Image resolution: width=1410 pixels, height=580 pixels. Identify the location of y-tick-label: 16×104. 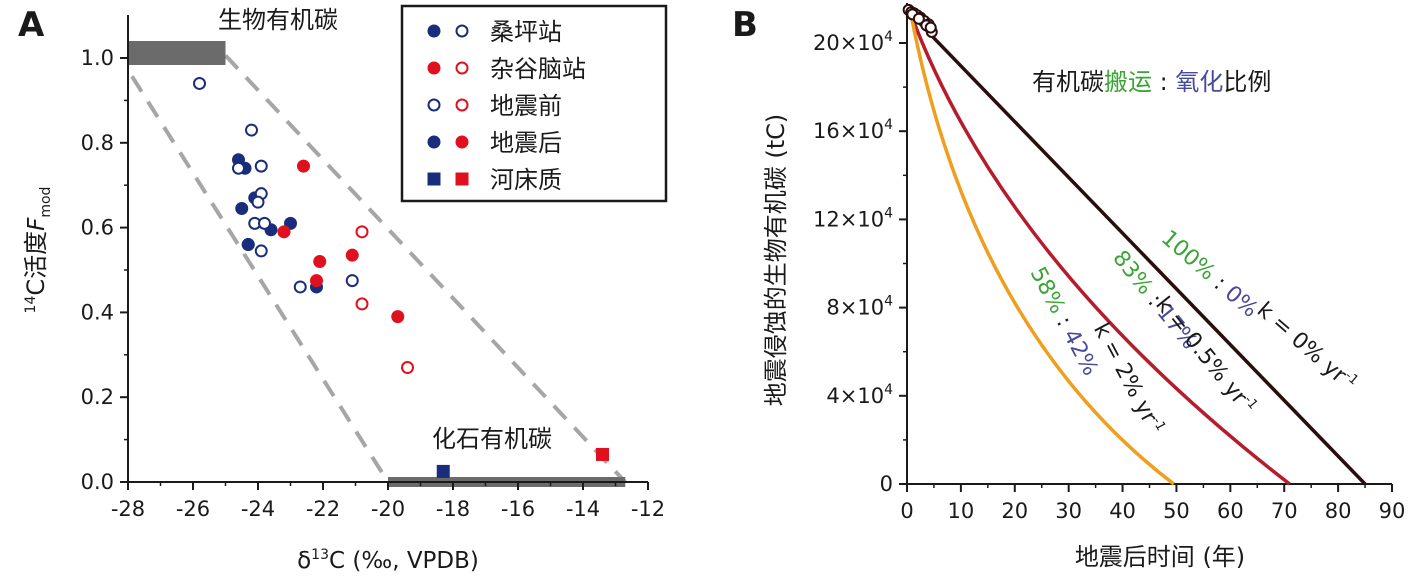
(853, 130).